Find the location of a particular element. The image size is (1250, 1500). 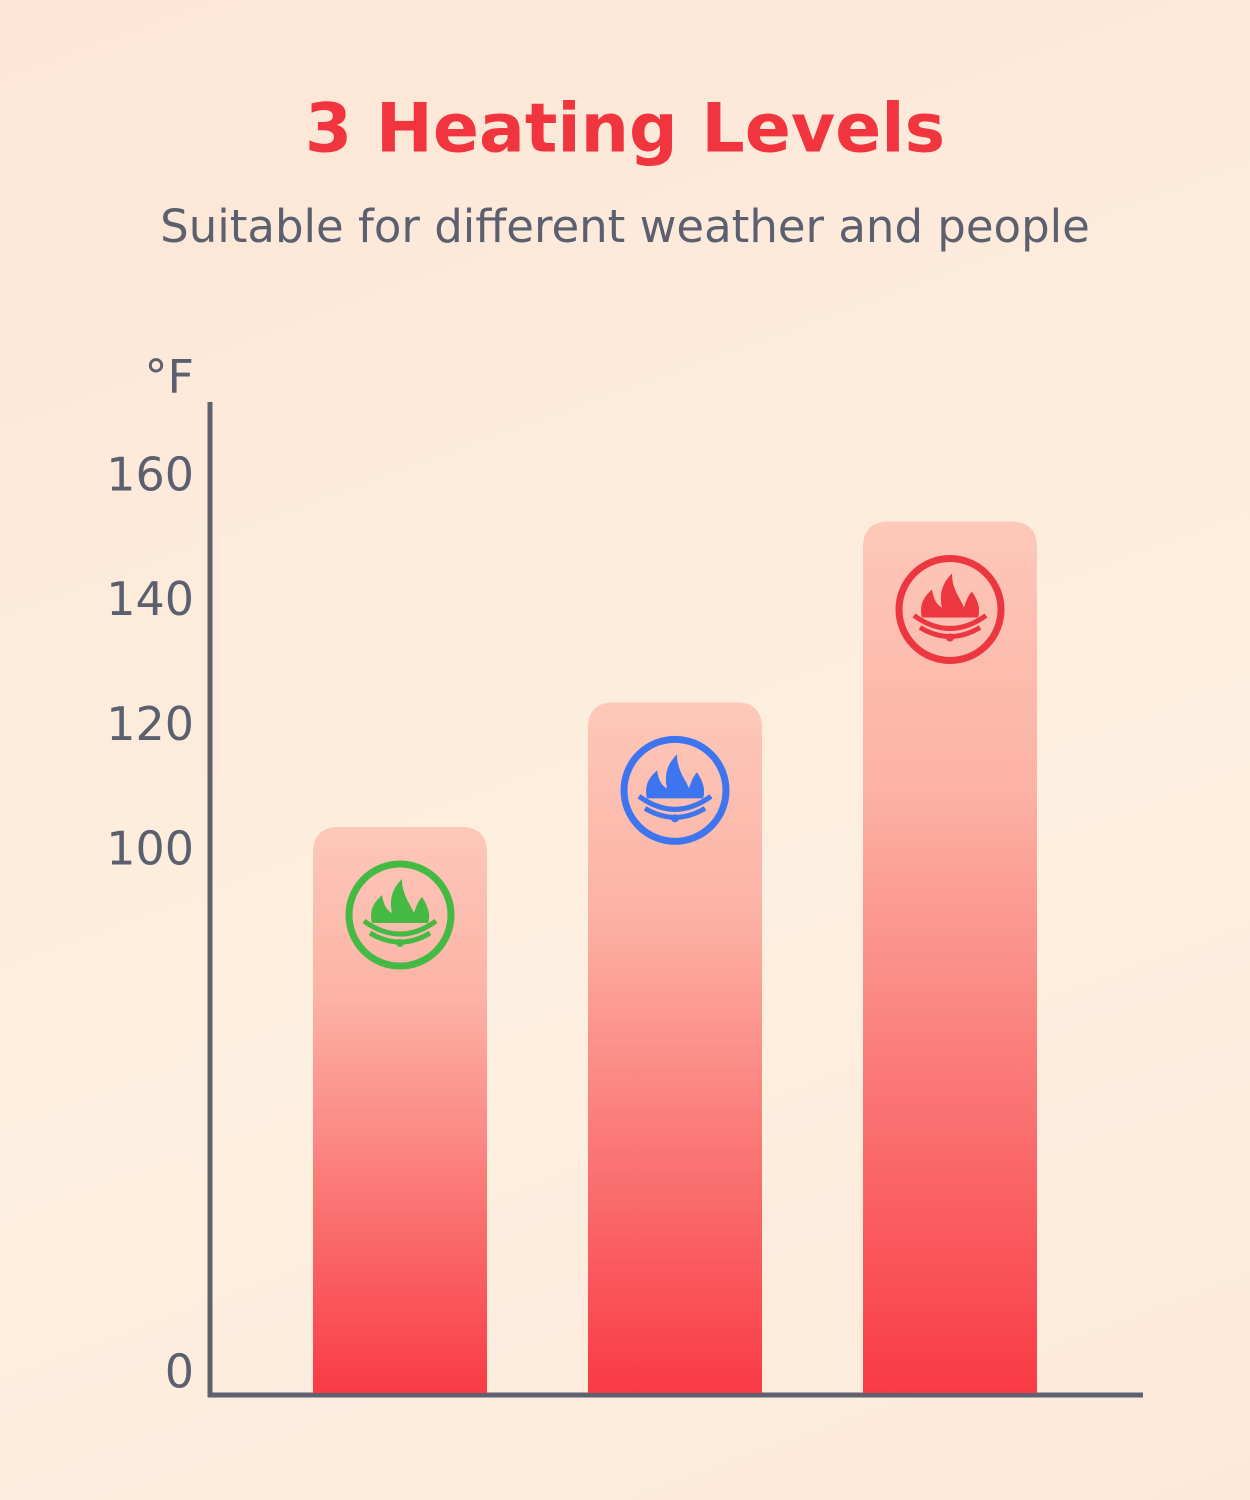

chart-title: 3 Heating Levels is located at coordinates (625, 129).